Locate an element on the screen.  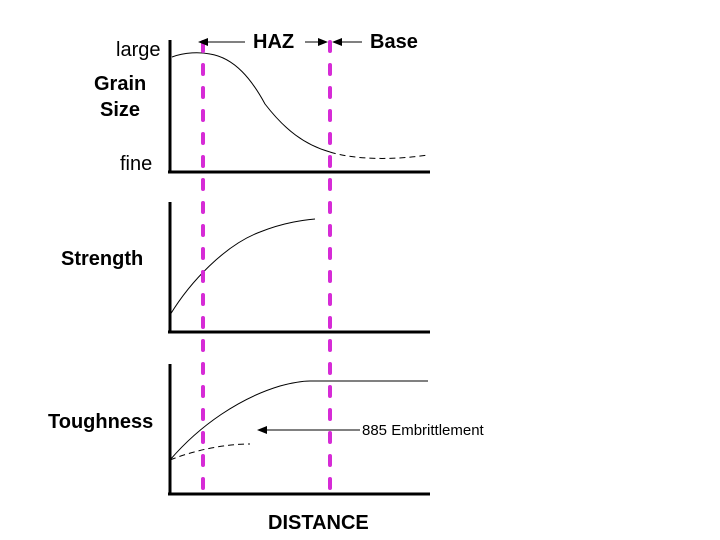
base-arrow is located at coordinates (347, 42).